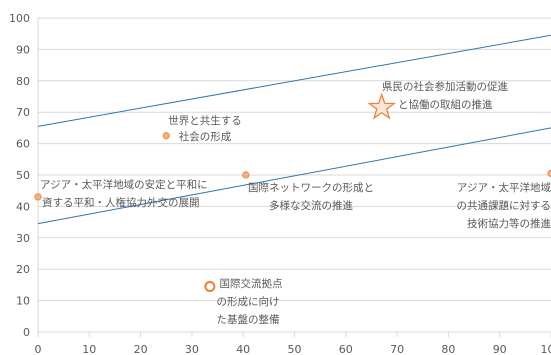  Describe the element at coordinates (251, 283) in the screenshot. I see `data-label-p4: 国際交流拠点` at that location.